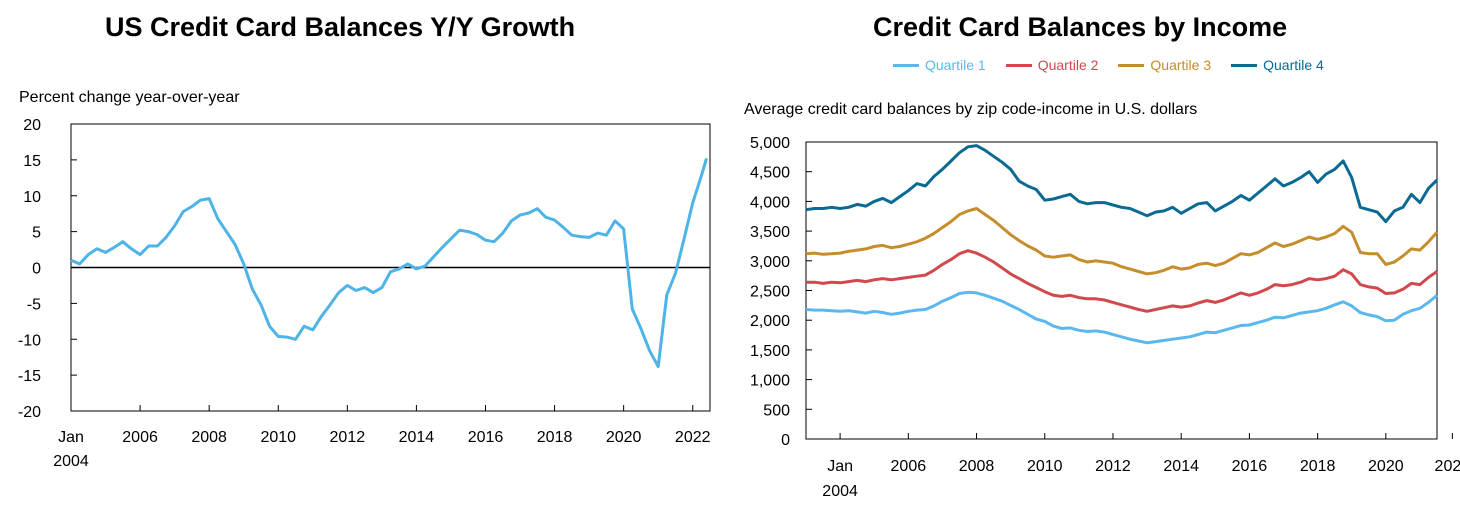 This screenshot has width=1460, height=516. What do you see at coordinates (955, 65) in the screenshot?
I see `legend-label: Quartile 1` at bounding box center [955, 65].